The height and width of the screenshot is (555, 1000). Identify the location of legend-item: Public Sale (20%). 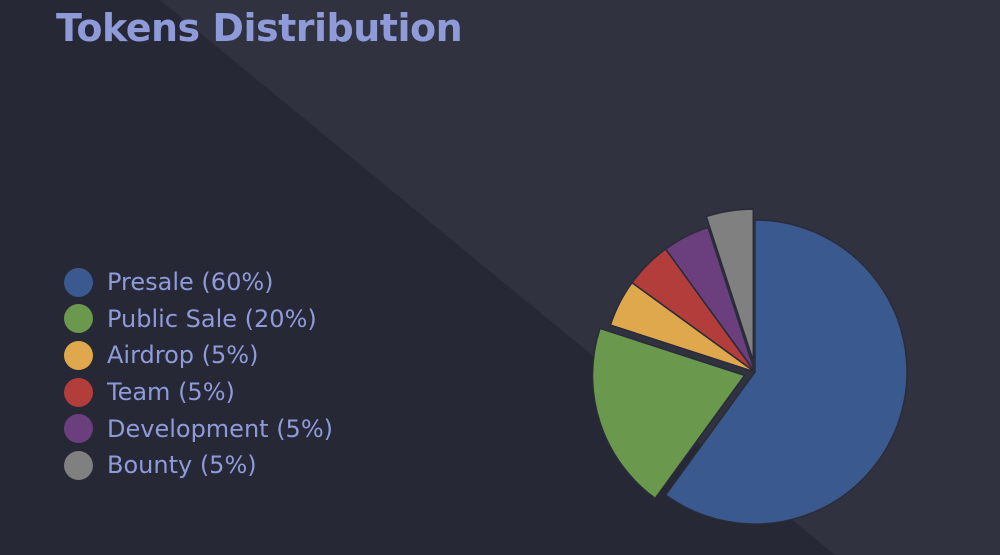
(198, 319).